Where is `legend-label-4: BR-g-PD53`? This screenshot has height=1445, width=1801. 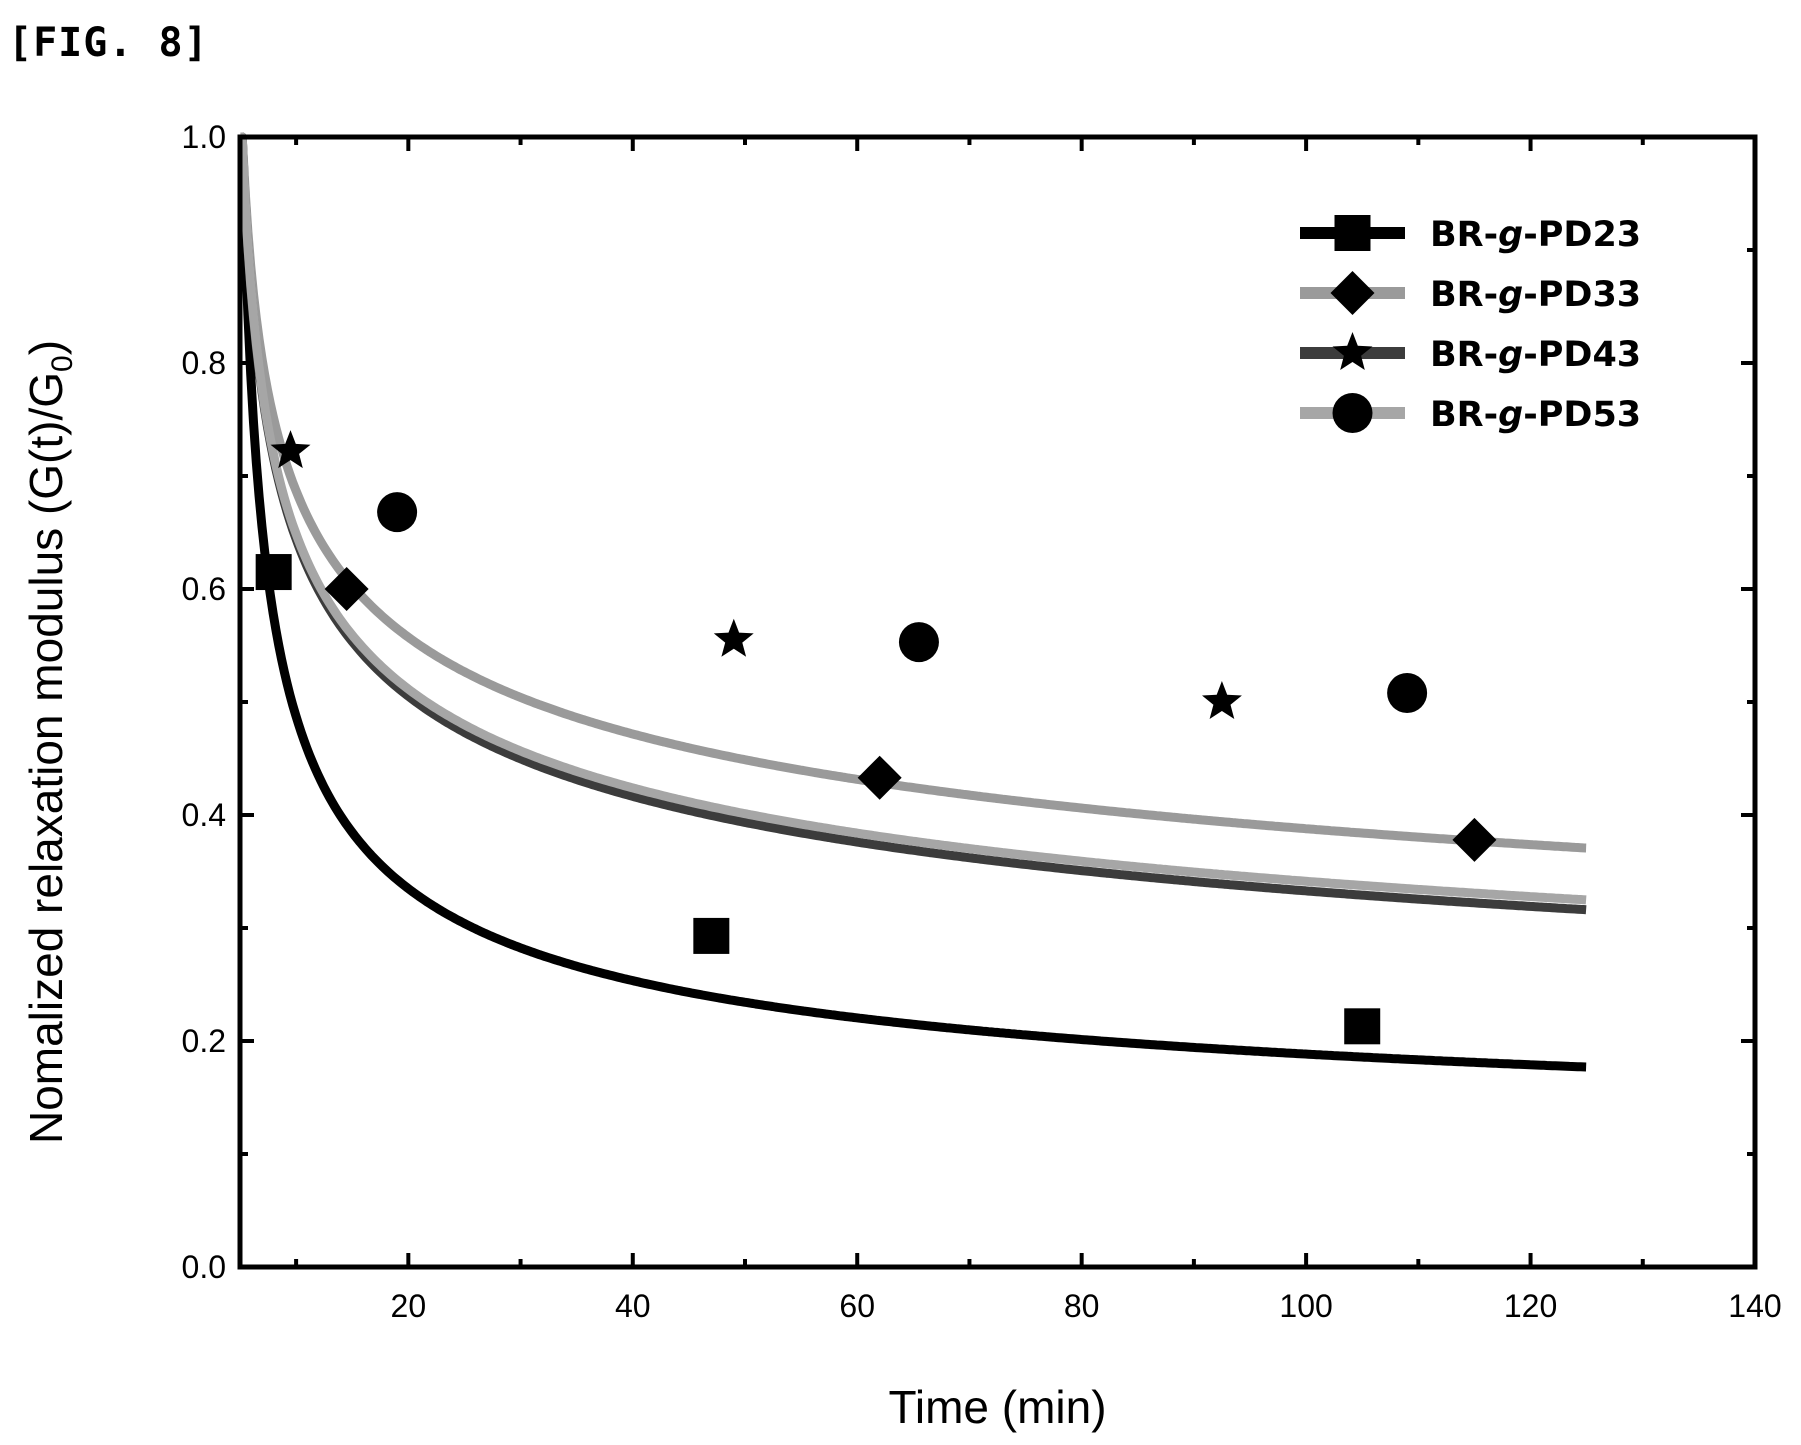
legend-label-4: BR-g-PD53 is located at coordinates (1535, 415).